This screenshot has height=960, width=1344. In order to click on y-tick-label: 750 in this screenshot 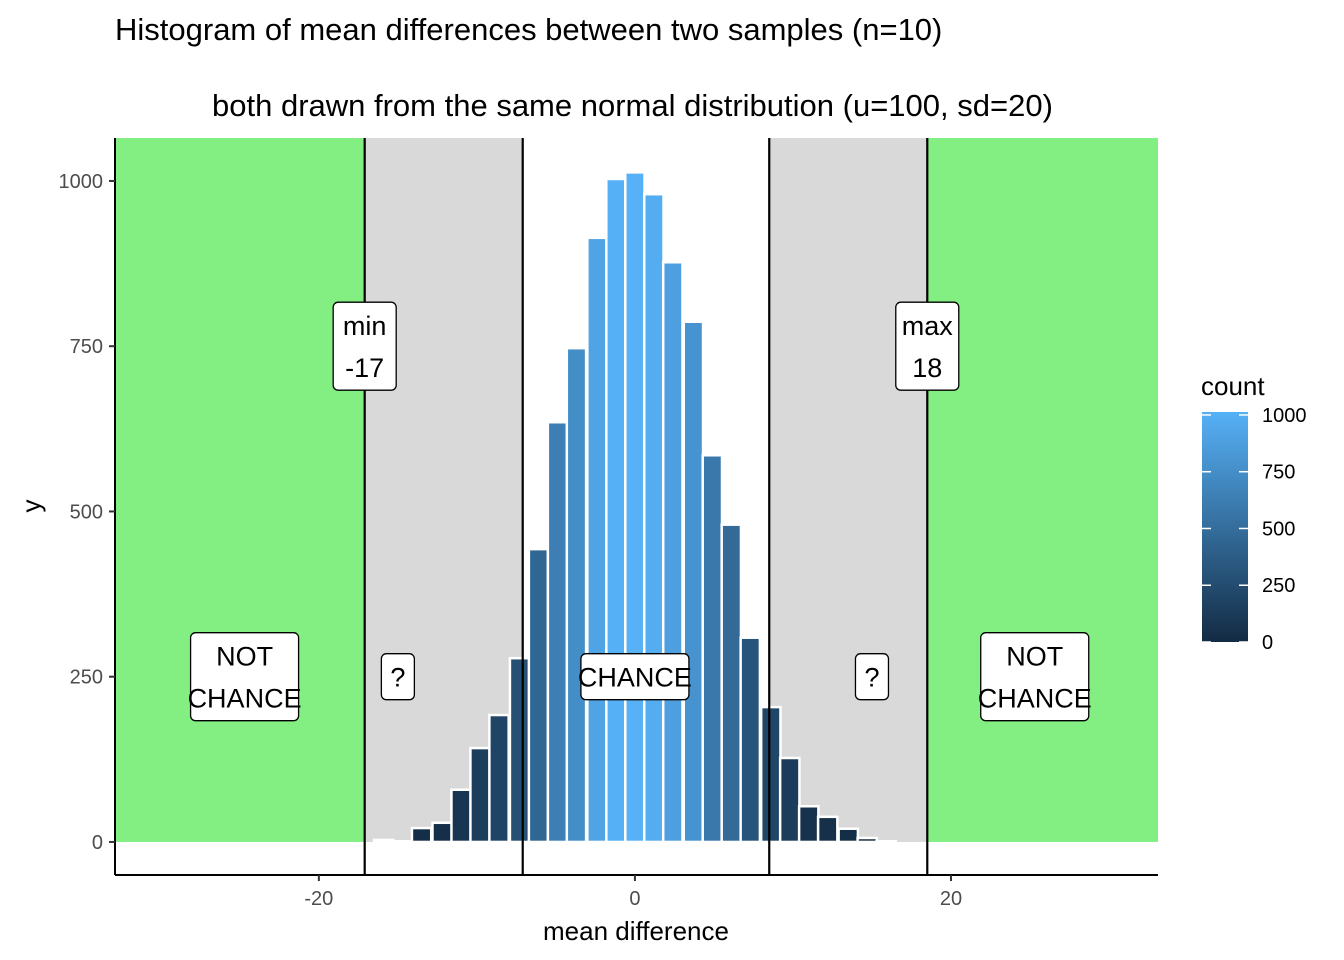, I will do `click(86, 347)`.